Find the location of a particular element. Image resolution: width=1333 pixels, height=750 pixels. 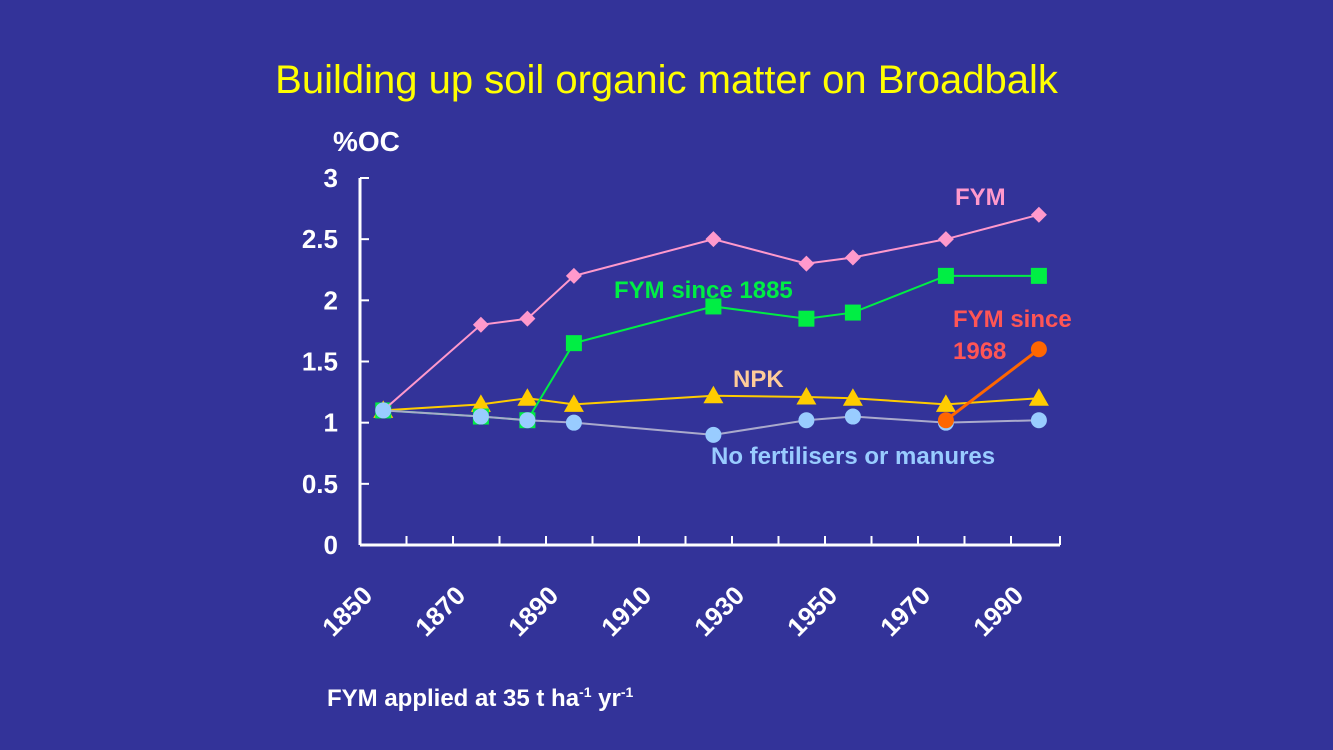

y-axis-label: %OC is located at coordinates (366, 141).